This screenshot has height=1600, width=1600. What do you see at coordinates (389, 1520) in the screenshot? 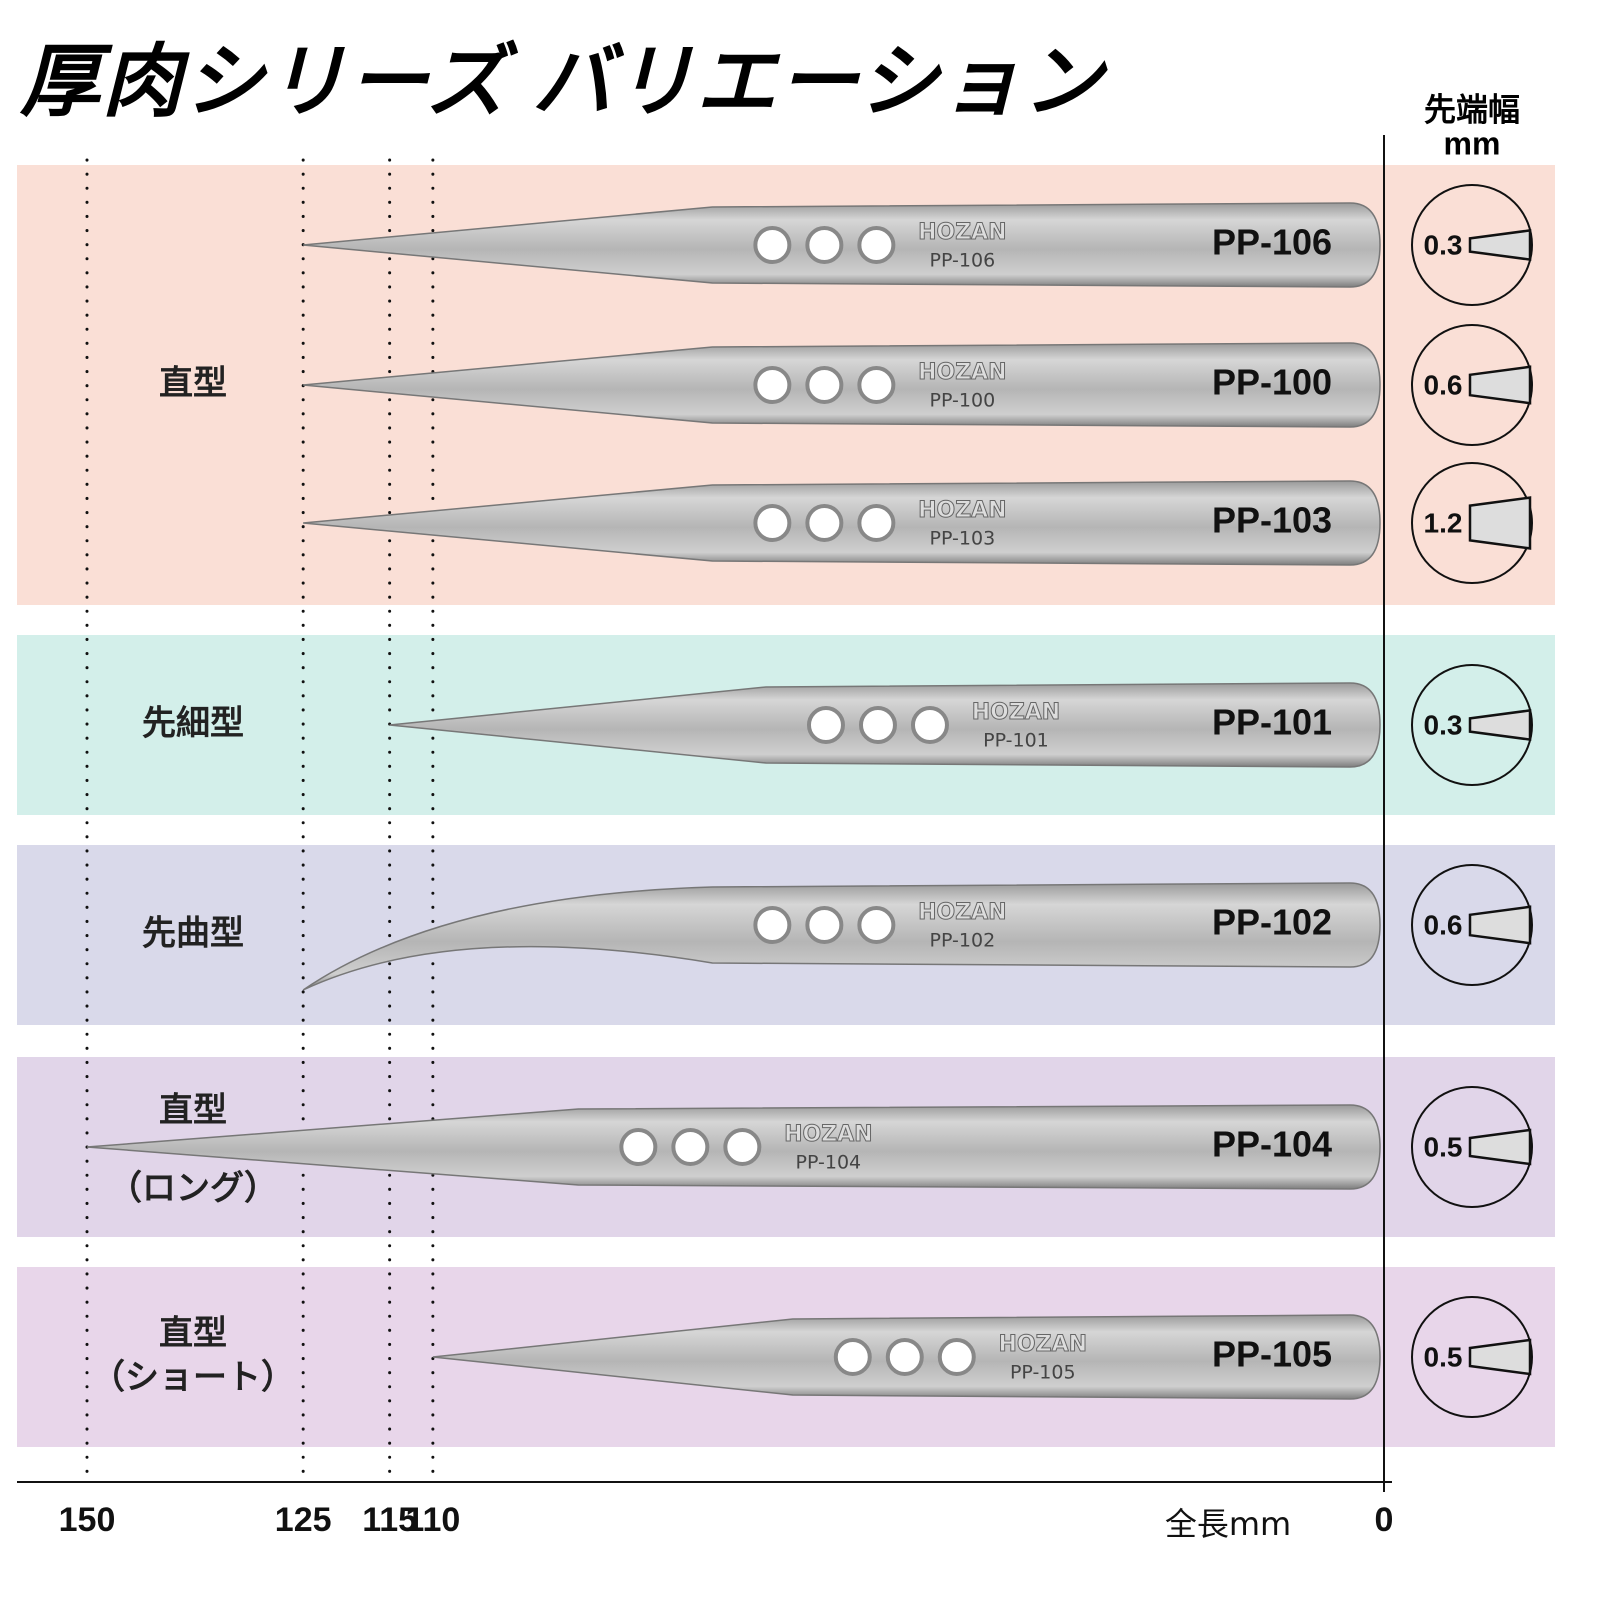
I see `tick-label: 115` at bounding box center [389, 1520].